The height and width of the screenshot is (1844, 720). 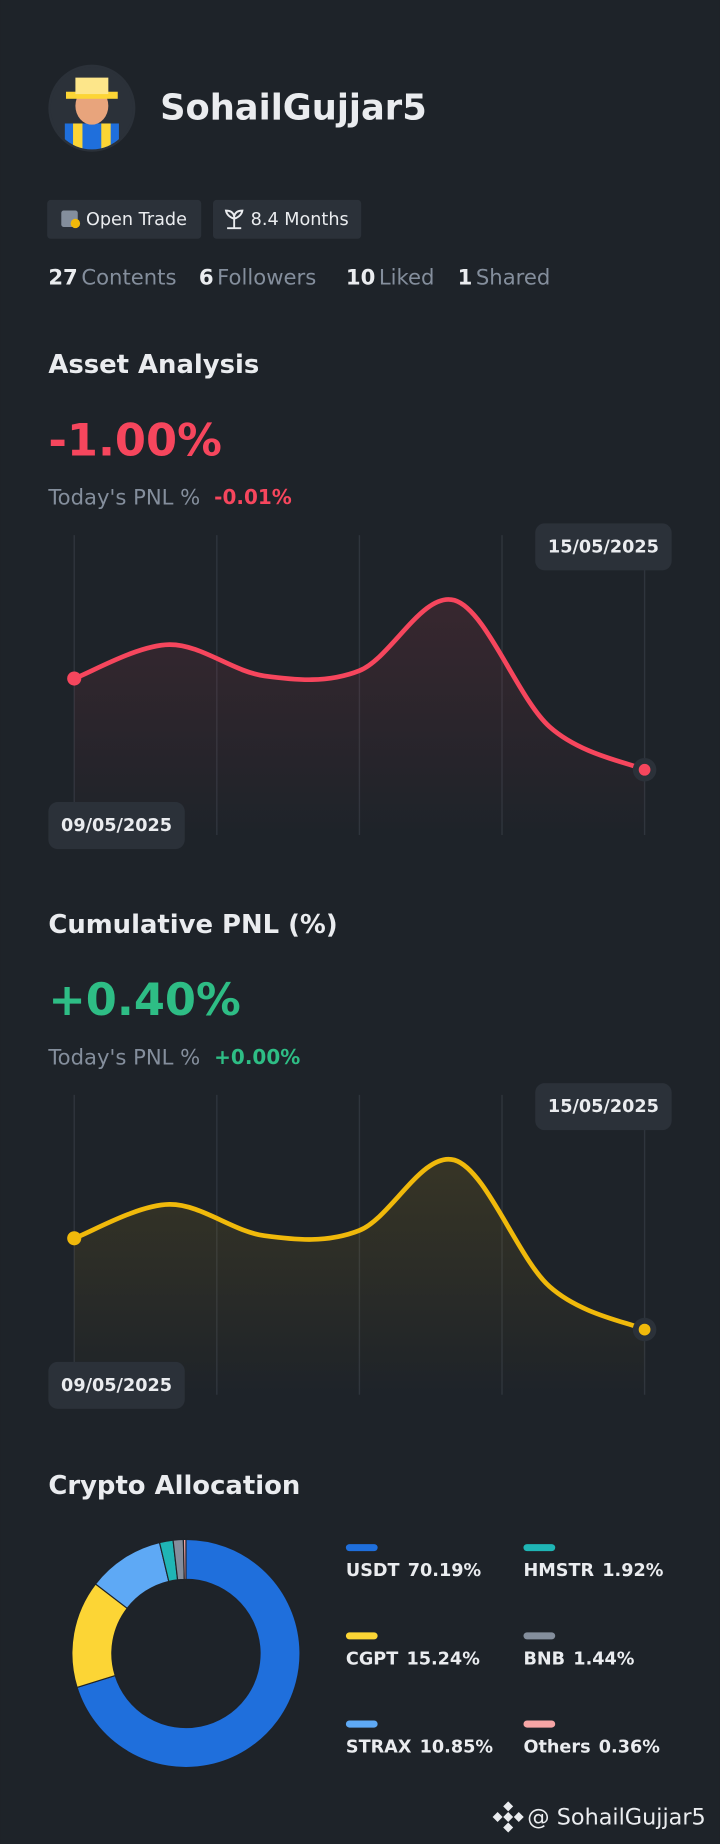 I want to click on legend-entry: USDT 70.19%, so click(x=414, y=1571).